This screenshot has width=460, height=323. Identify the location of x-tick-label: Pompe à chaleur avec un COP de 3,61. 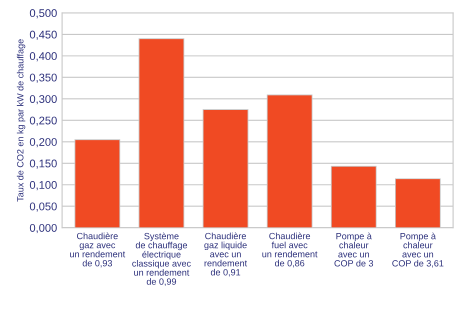
(418, 250).